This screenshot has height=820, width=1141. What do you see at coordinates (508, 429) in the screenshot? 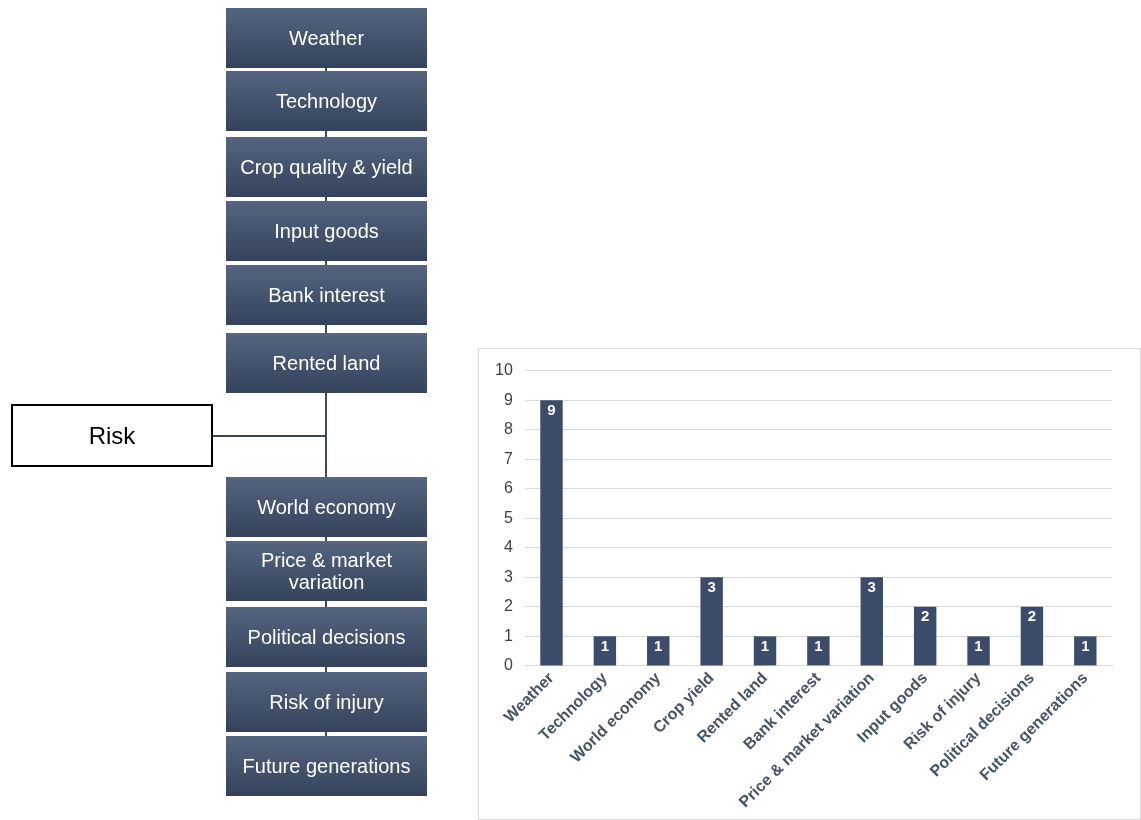
I see `y-tick-label: 8` at bounding box center [508, 429].